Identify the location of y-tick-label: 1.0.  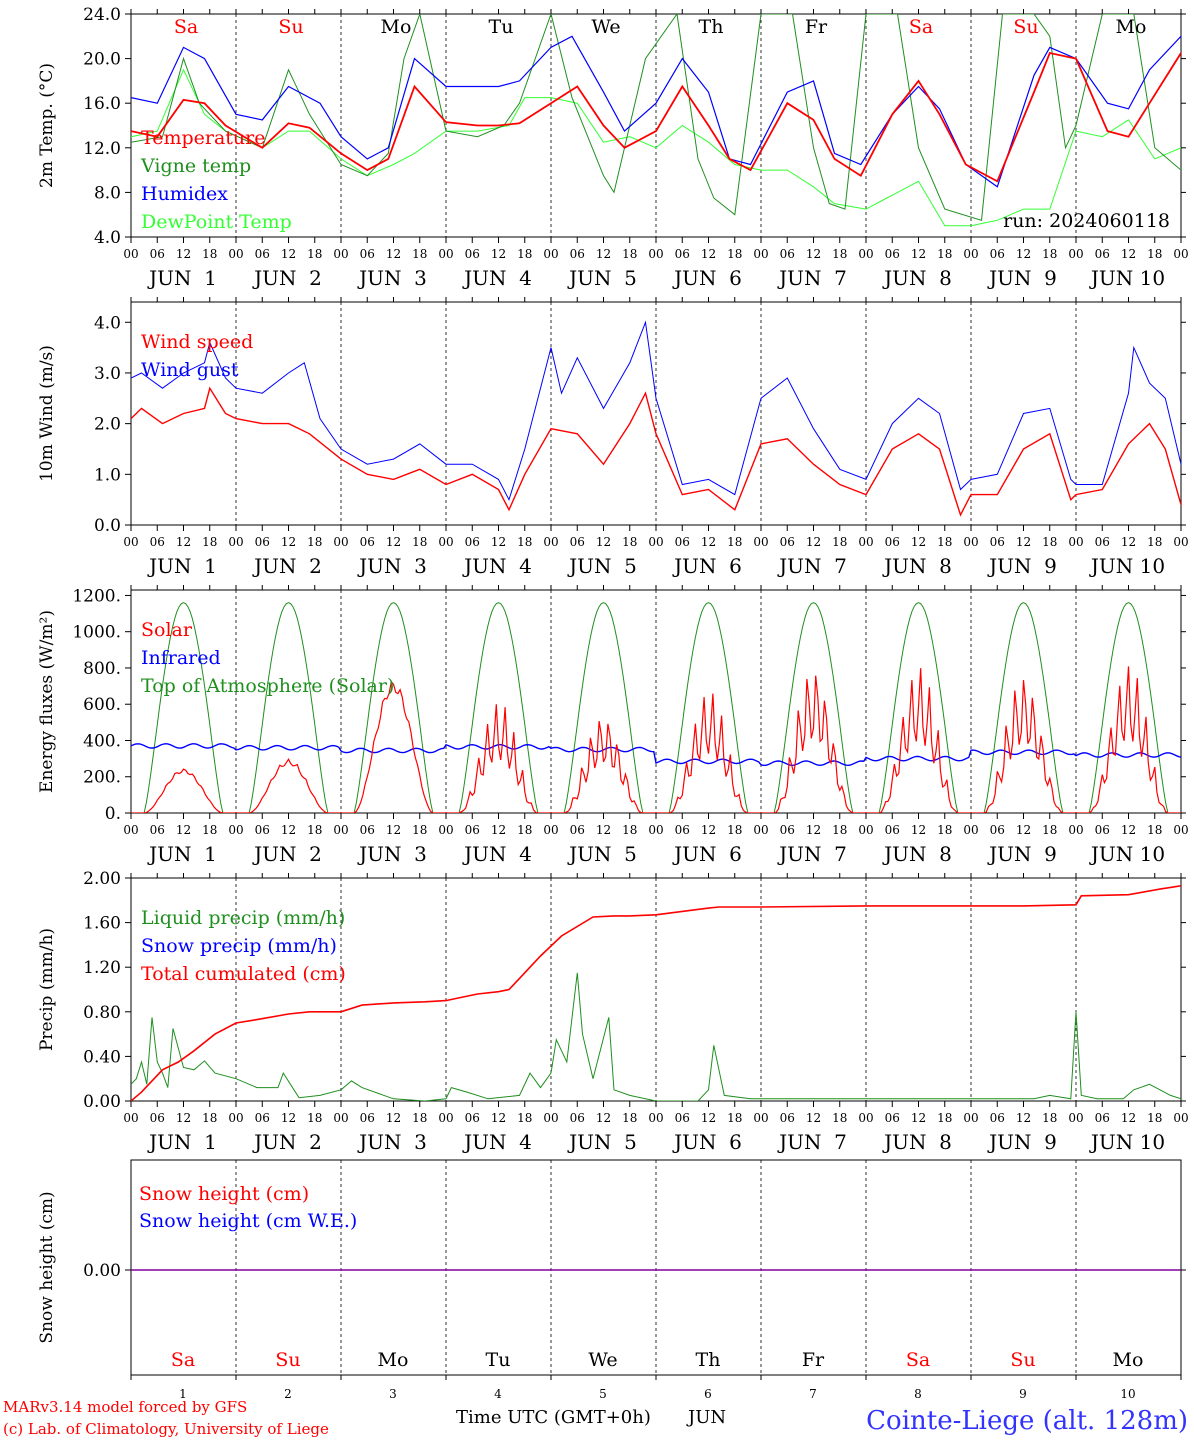
(107, 475).